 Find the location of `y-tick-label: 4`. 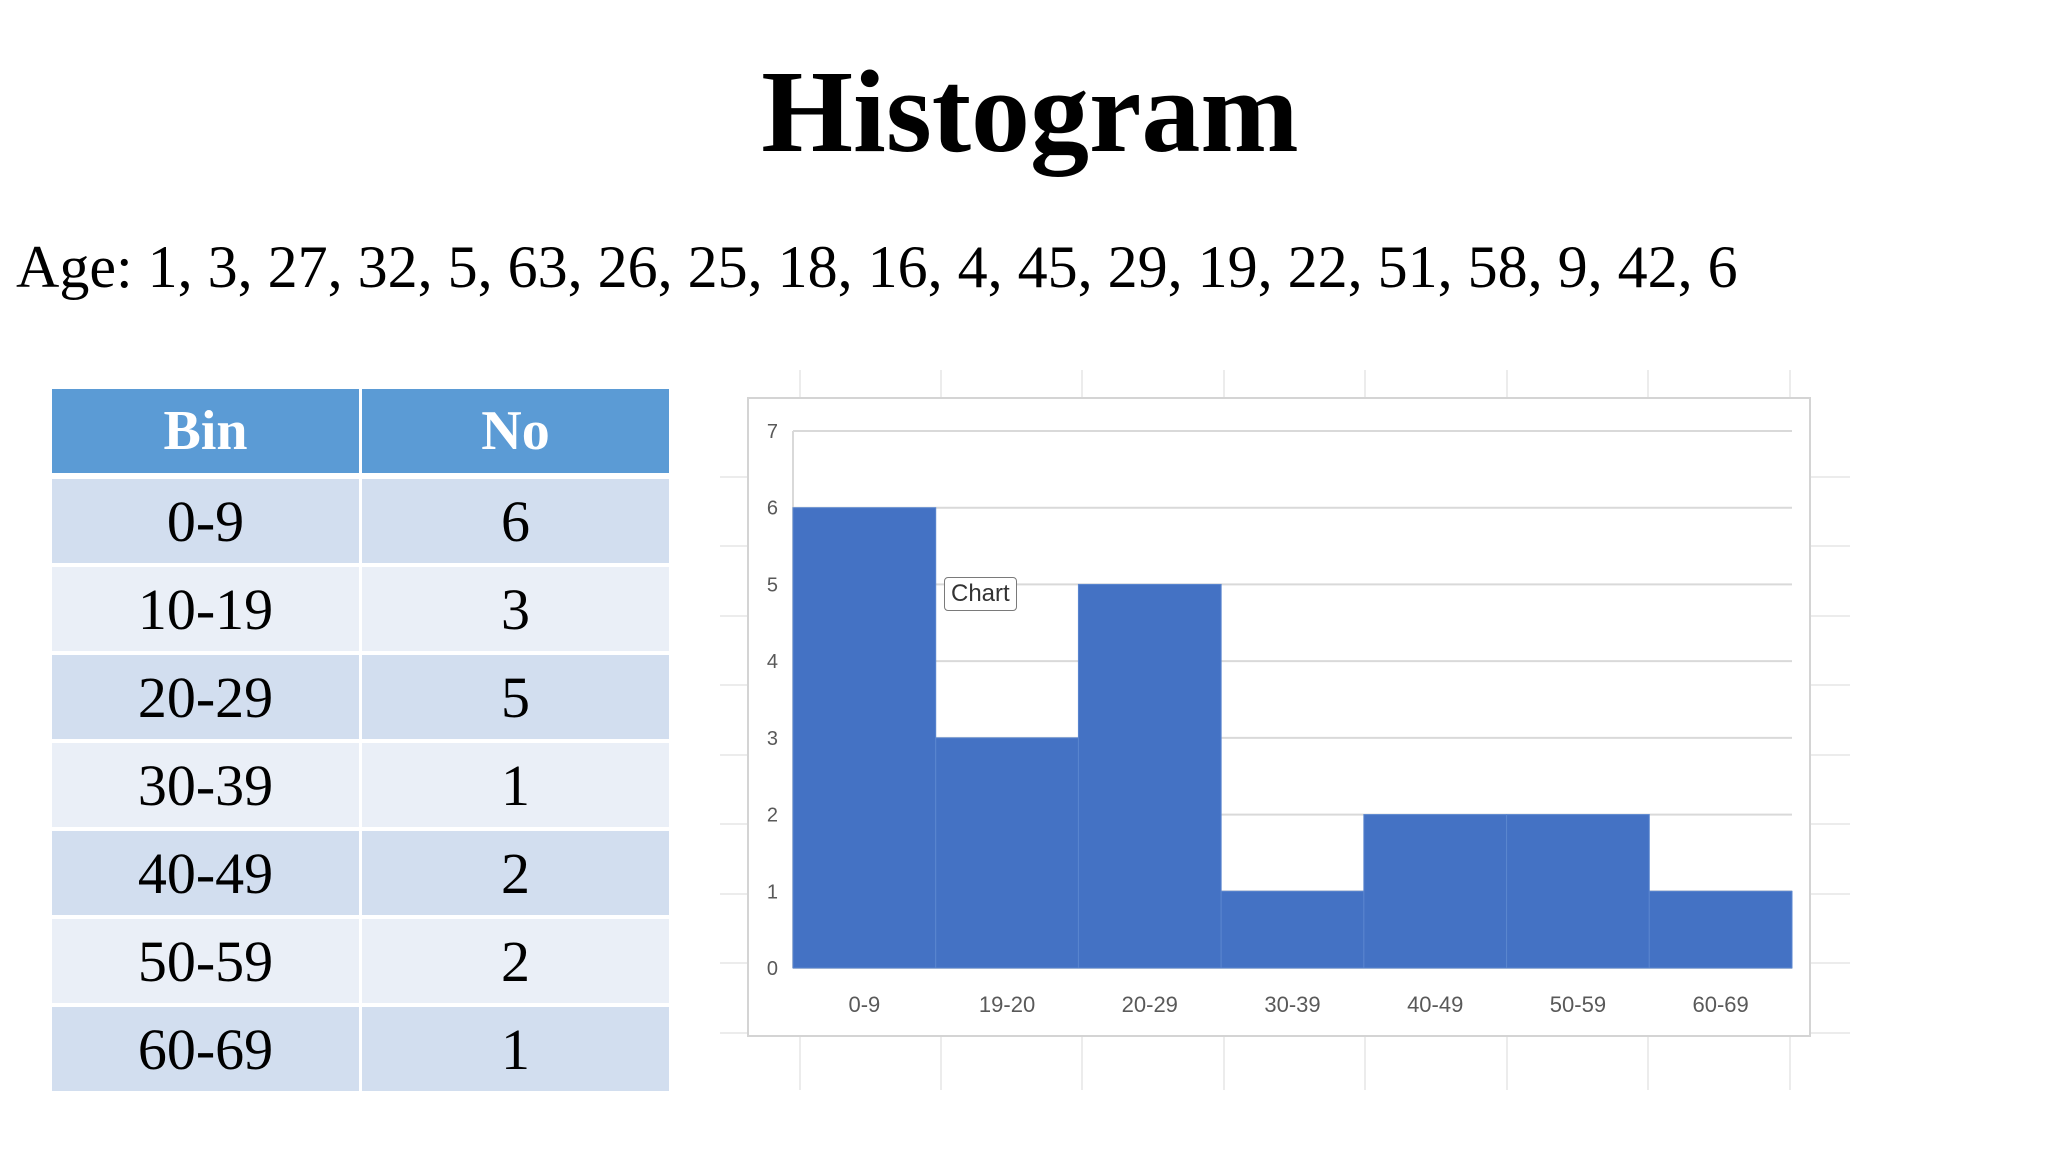

y-tick-label: 4 is located at coordinates (772, 662).